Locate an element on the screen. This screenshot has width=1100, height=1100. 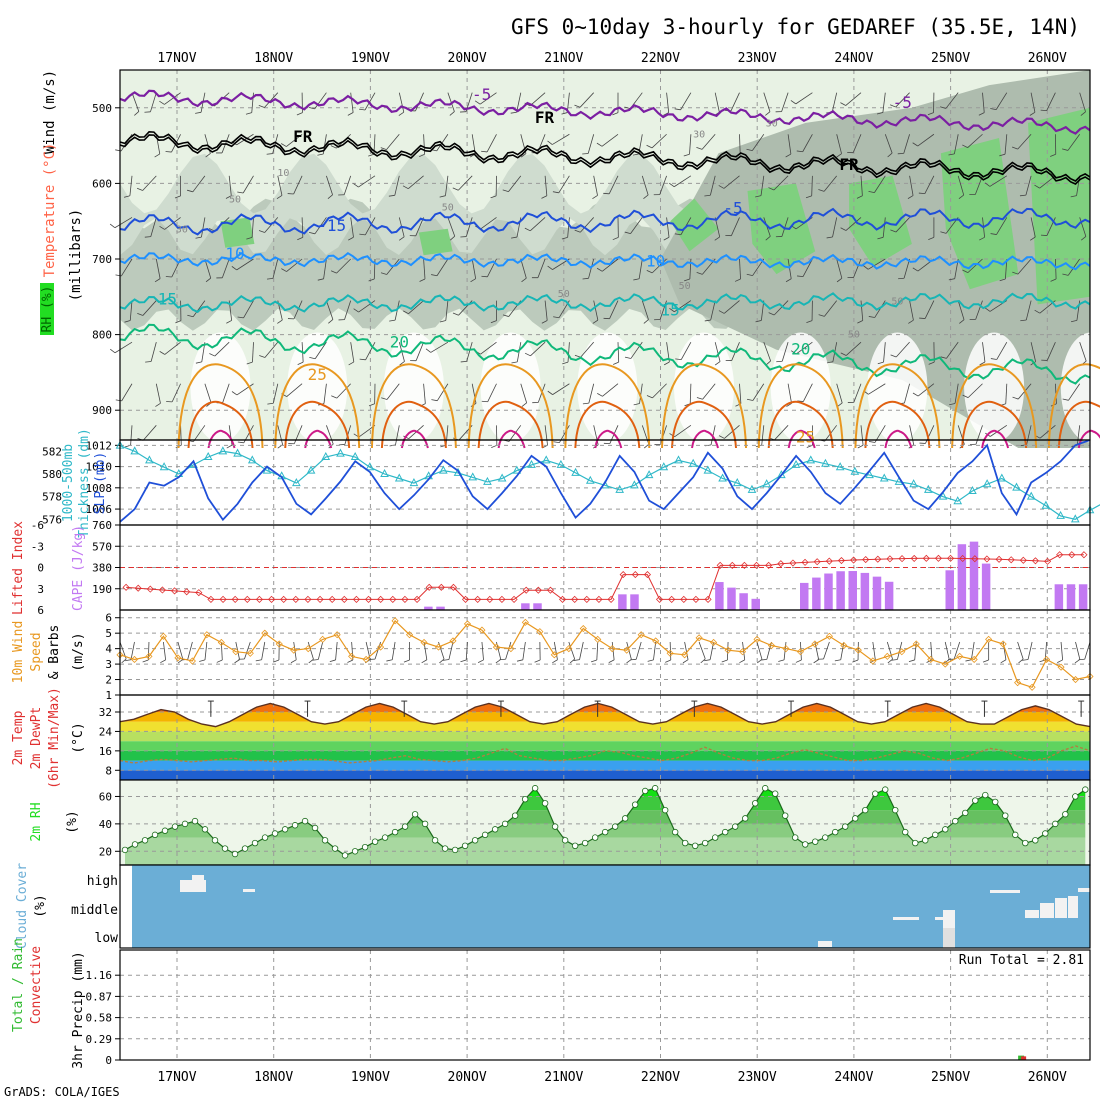
slp-tick-label: 1006 is located at coordinates (99, 509).